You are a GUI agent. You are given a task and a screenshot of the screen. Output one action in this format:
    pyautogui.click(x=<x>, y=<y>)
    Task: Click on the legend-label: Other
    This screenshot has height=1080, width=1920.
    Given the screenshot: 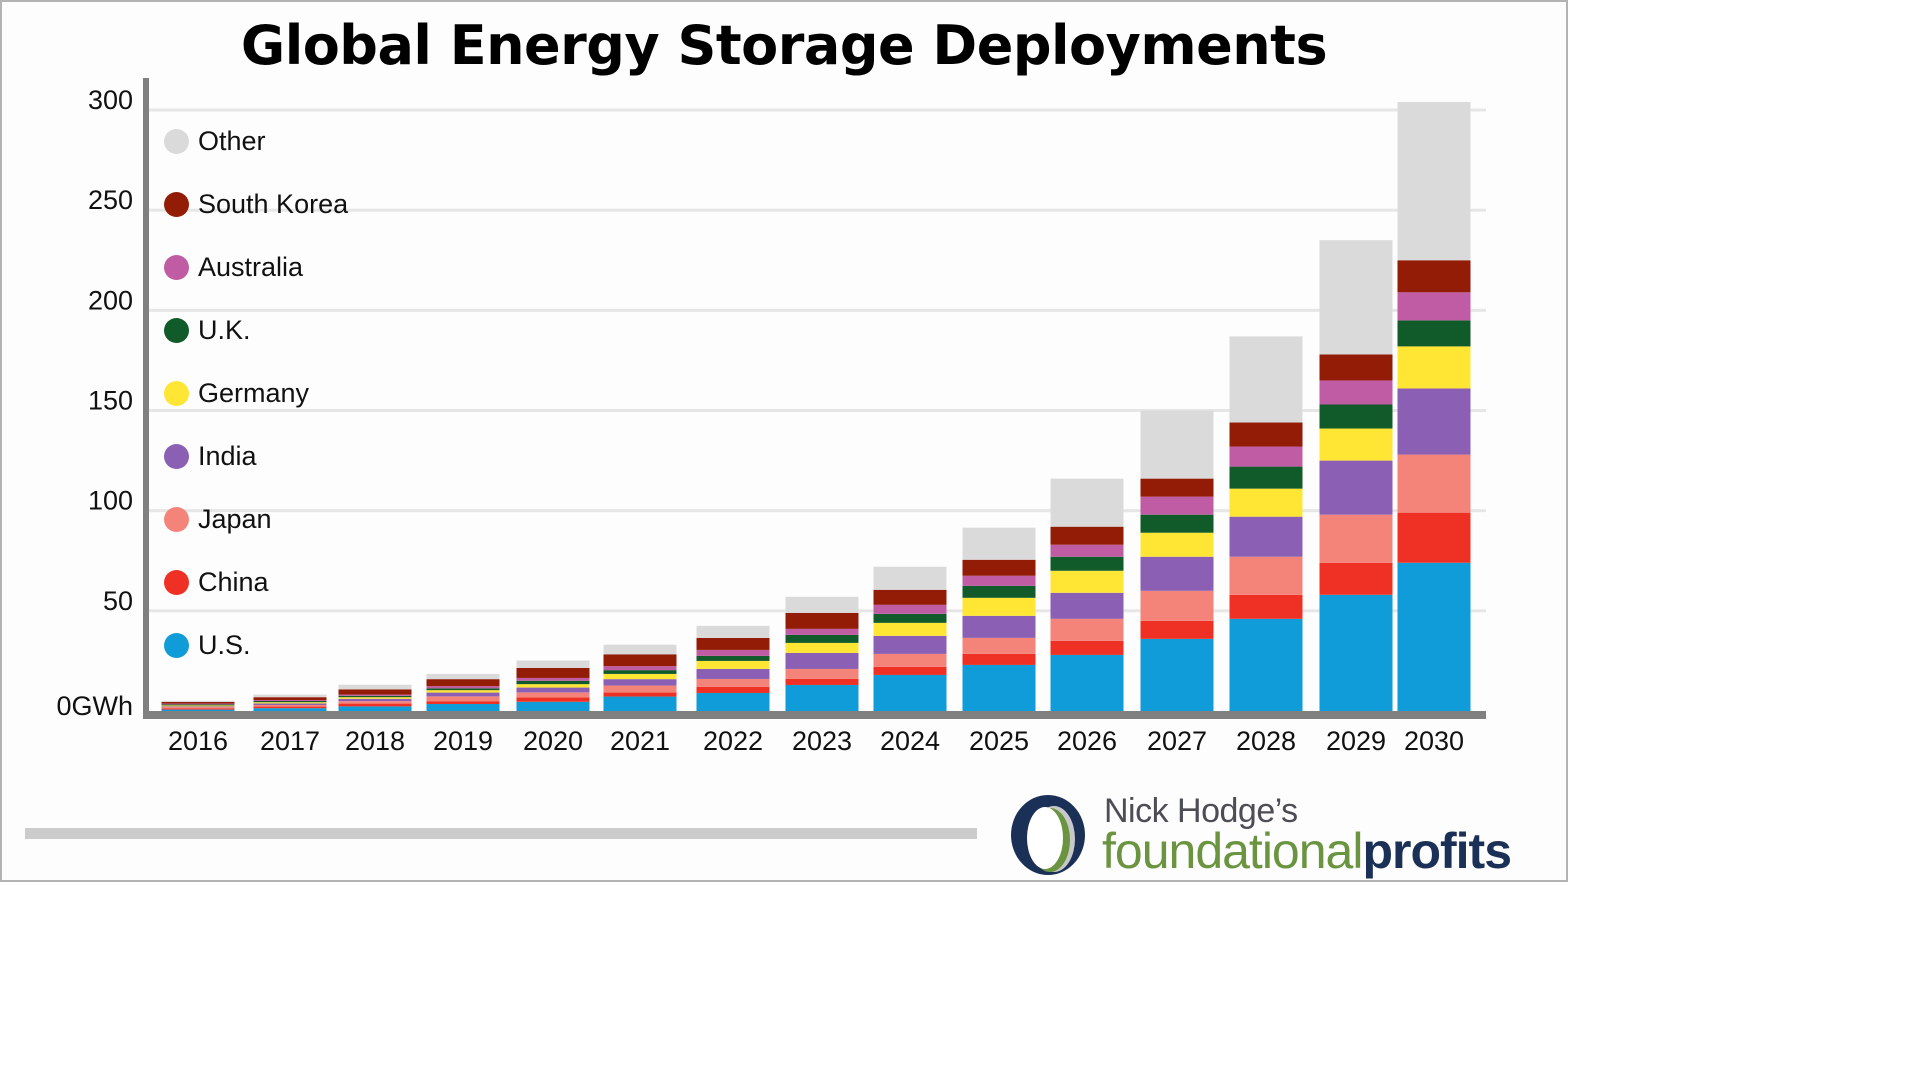 What is the action you would take?
    pyautogui.click(x=232, y=140)
    